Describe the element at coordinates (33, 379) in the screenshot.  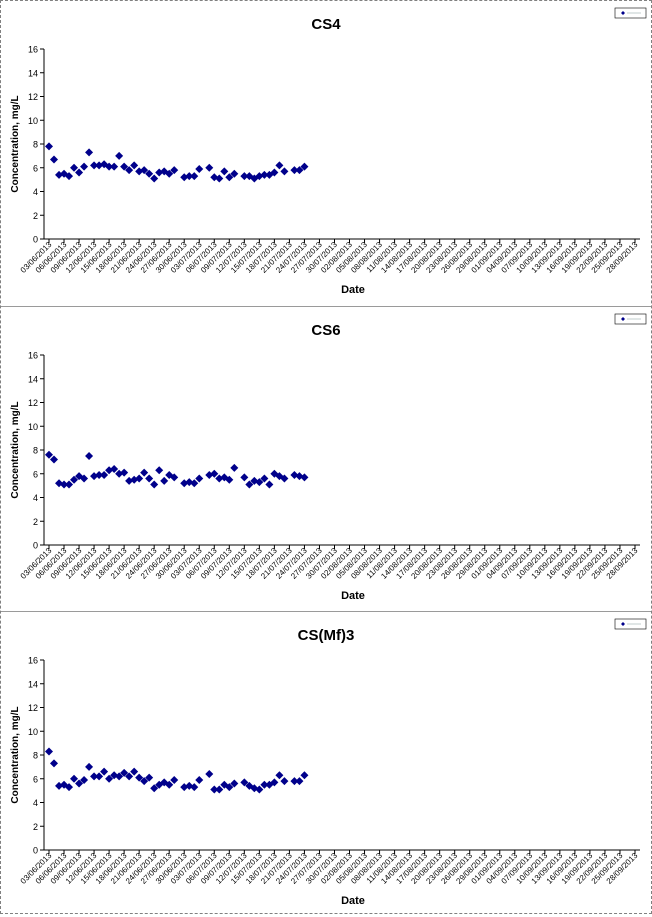
I see `y-tick-label: 14` at that location.